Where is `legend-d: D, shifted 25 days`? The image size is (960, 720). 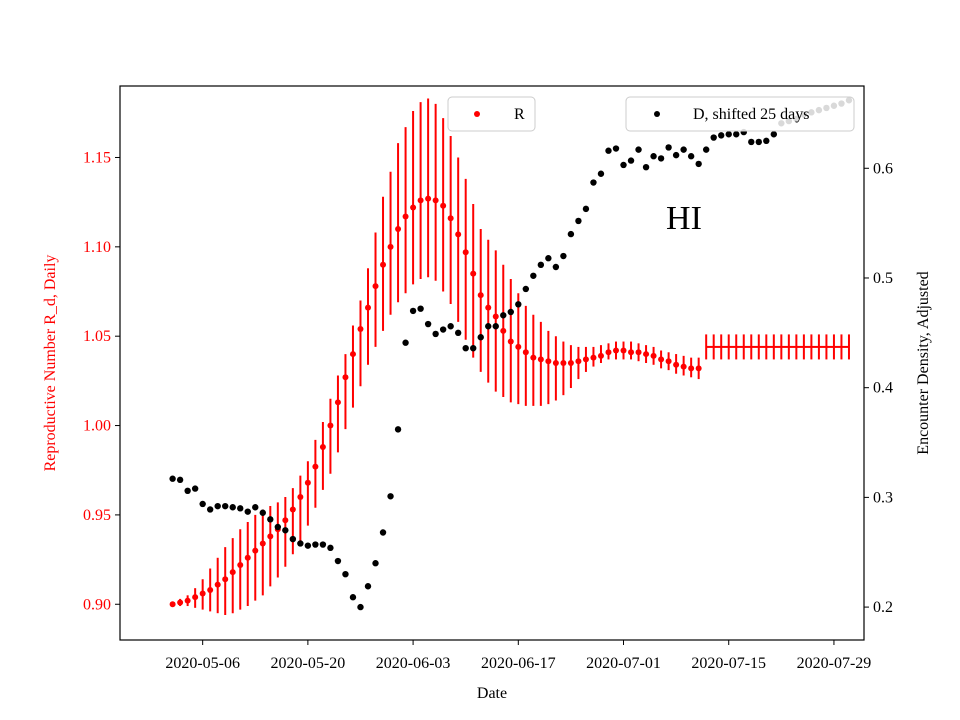
legend-d: D, shifted 25 days is located at coordinates (740, 114).